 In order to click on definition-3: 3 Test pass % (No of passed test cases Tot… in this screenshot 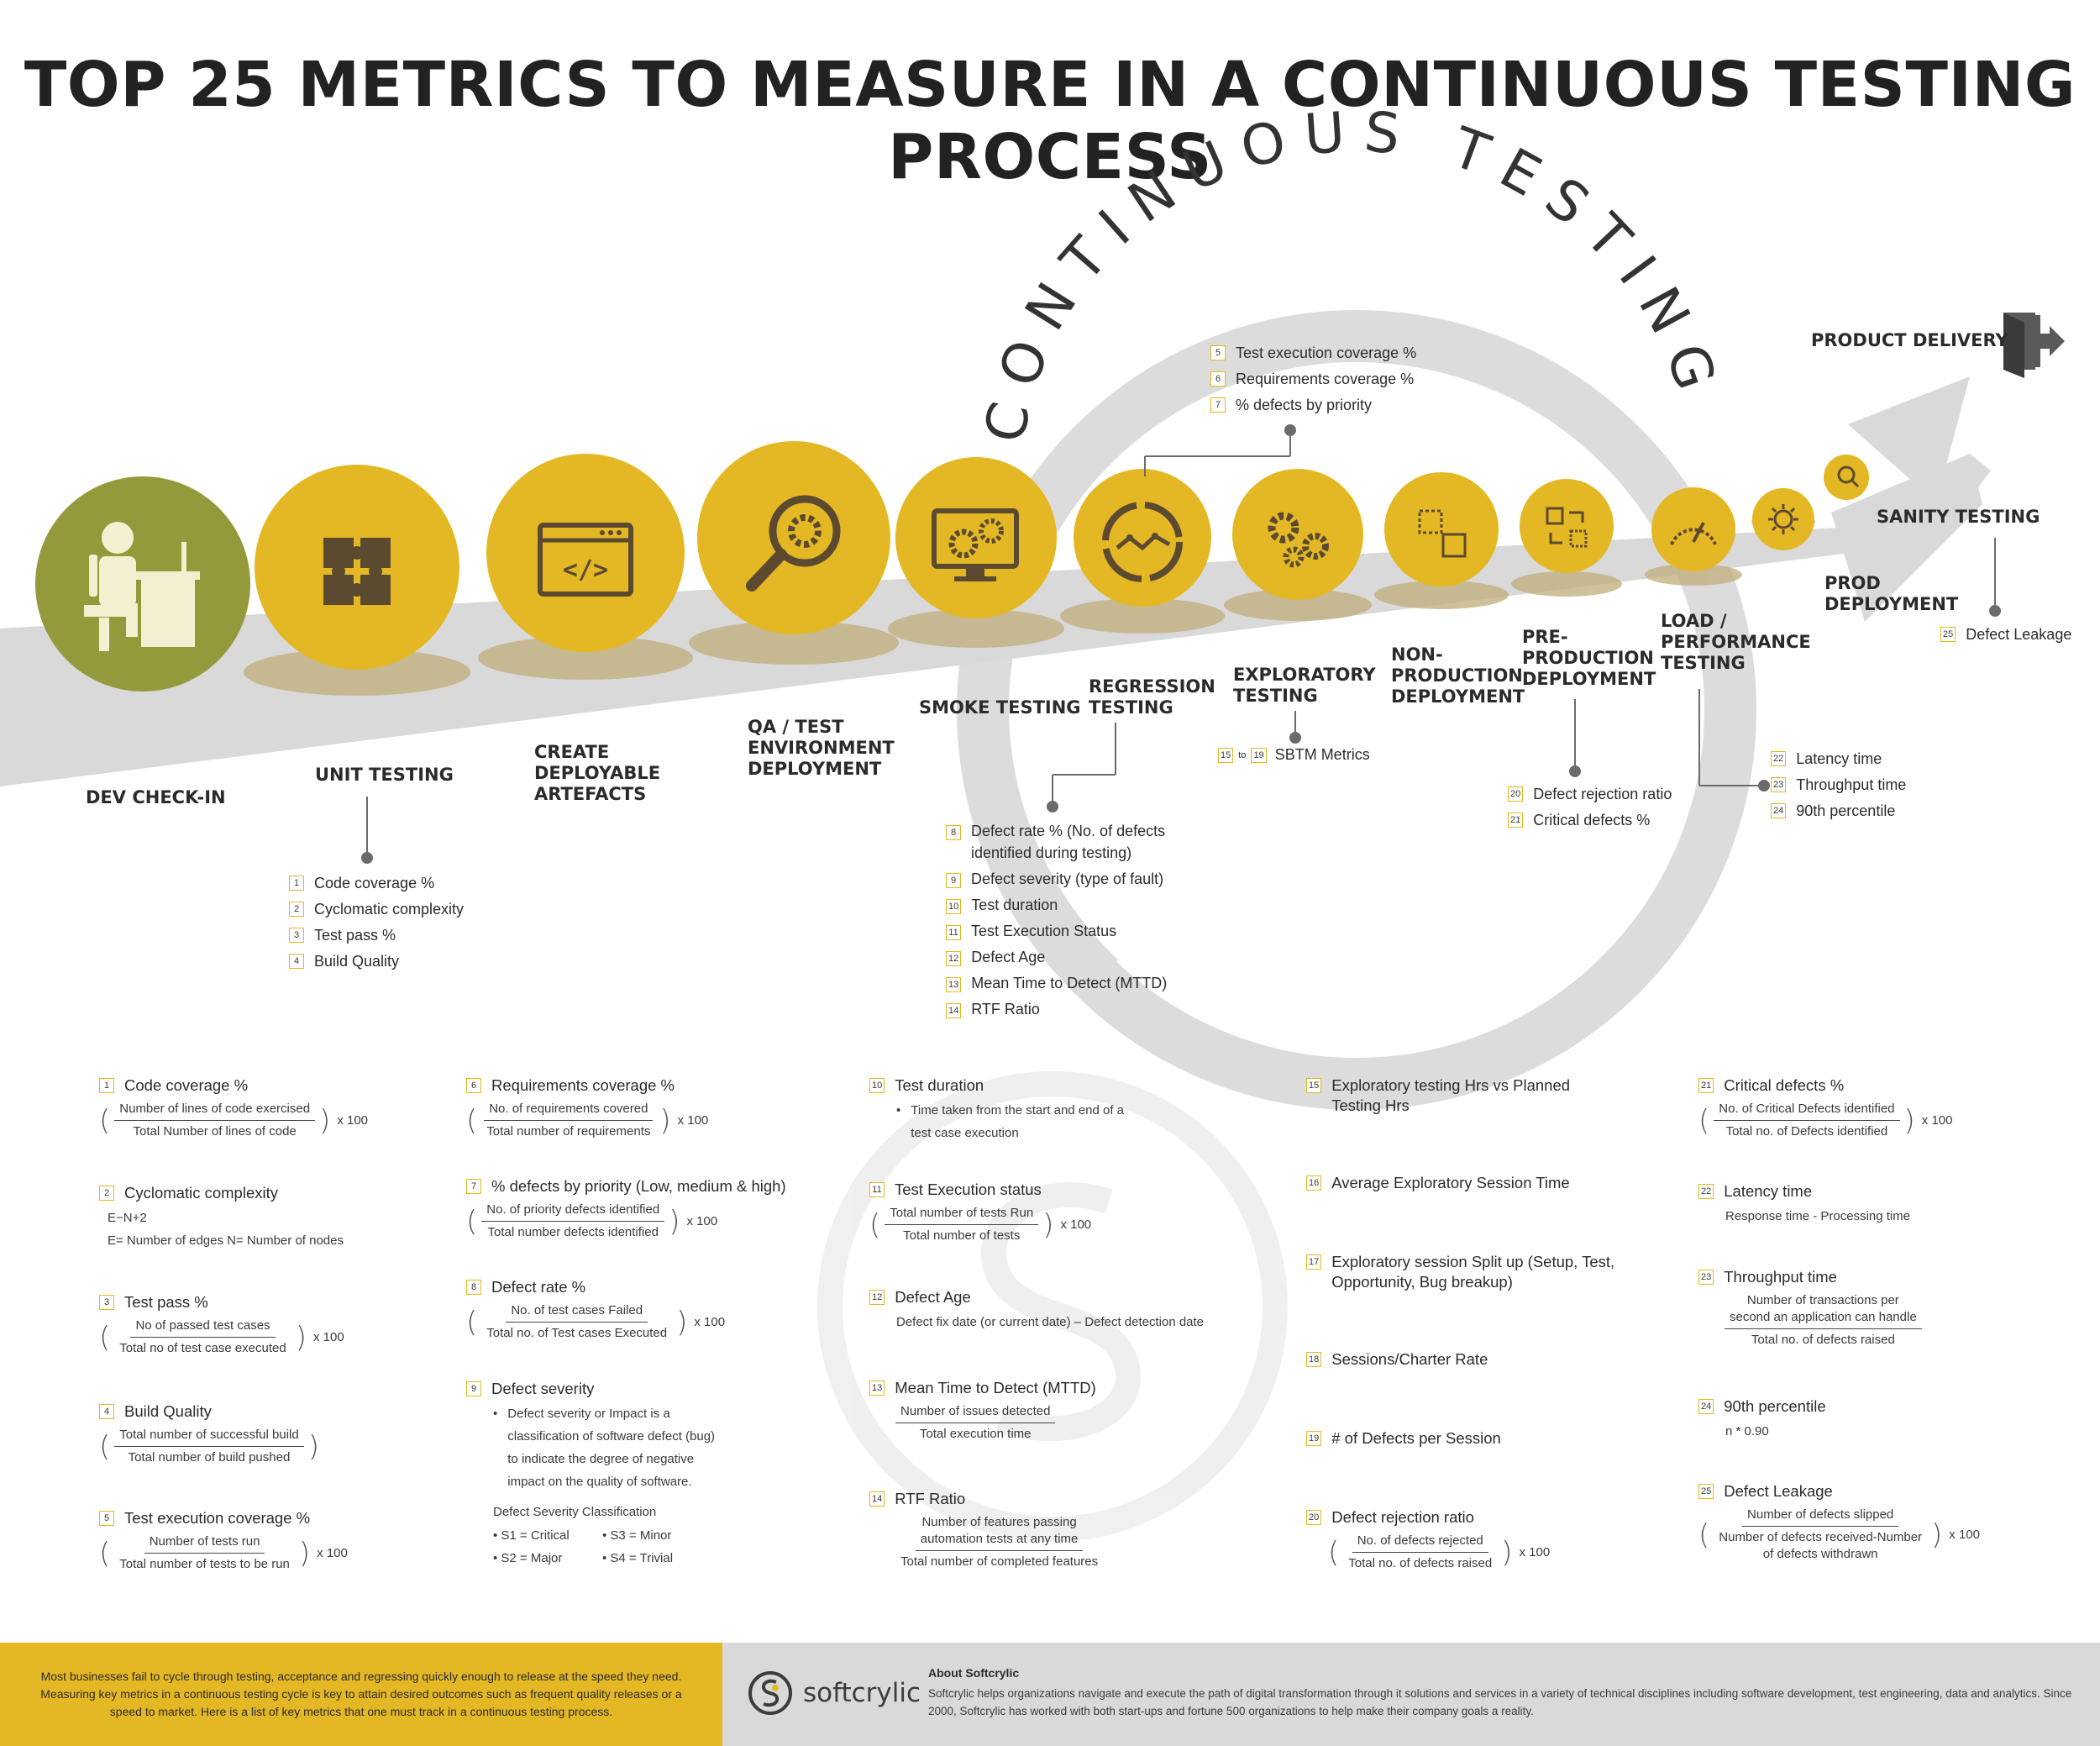, I will do `click(221, 1324)`.